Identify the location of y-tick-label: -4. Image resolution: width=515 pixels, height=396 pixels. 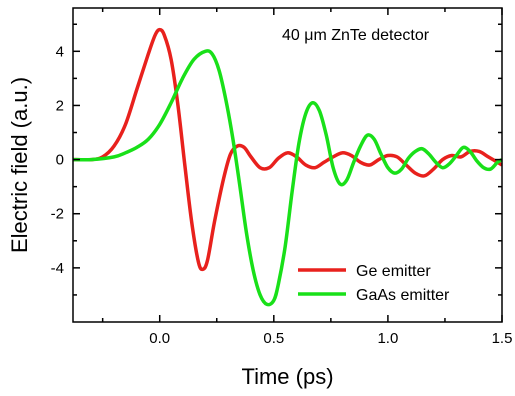
(57, 268).